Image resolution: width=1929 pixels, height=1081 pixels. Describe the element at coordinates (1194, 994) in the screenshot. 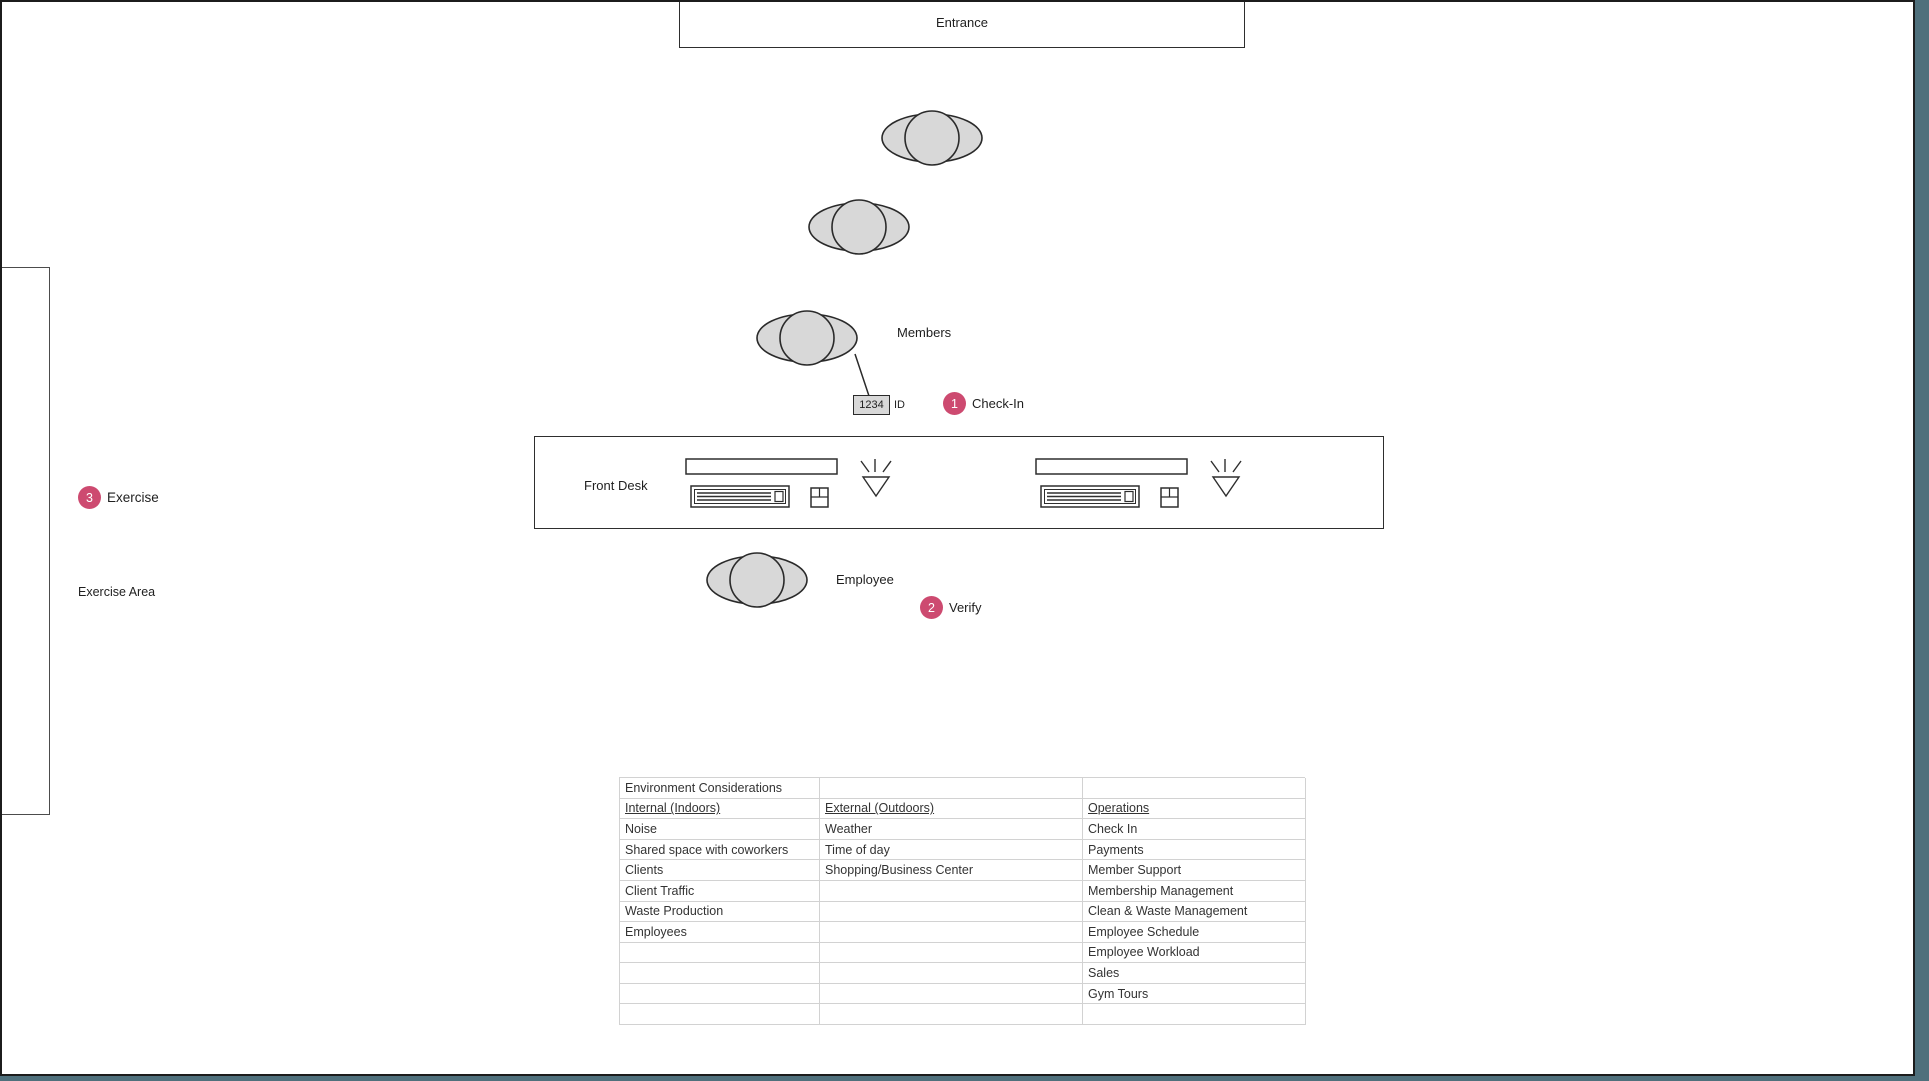

I see `table-cell: Gym Tours` at that location.